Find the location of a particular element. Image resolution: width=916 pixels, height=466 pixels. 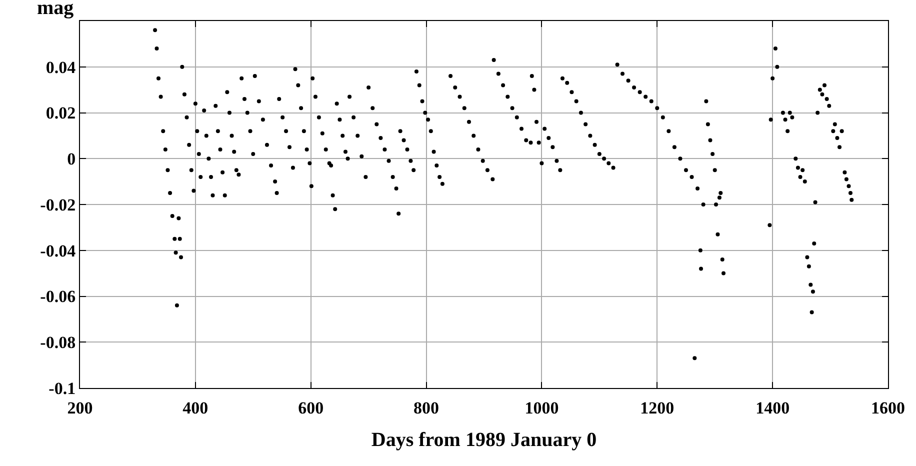

x-tick-label: 1600 is located at coordinates (888, 408).